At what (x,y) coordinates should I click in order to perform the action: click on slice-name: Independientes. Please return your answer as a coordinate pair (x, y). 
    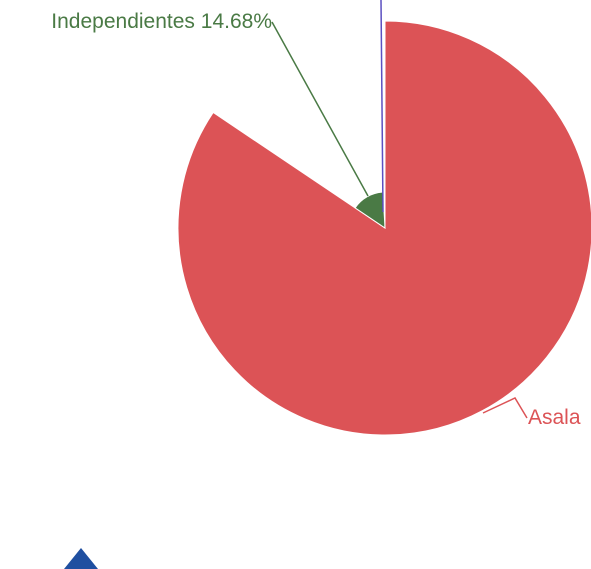
    Looking at the image, I should click on (123, 21).